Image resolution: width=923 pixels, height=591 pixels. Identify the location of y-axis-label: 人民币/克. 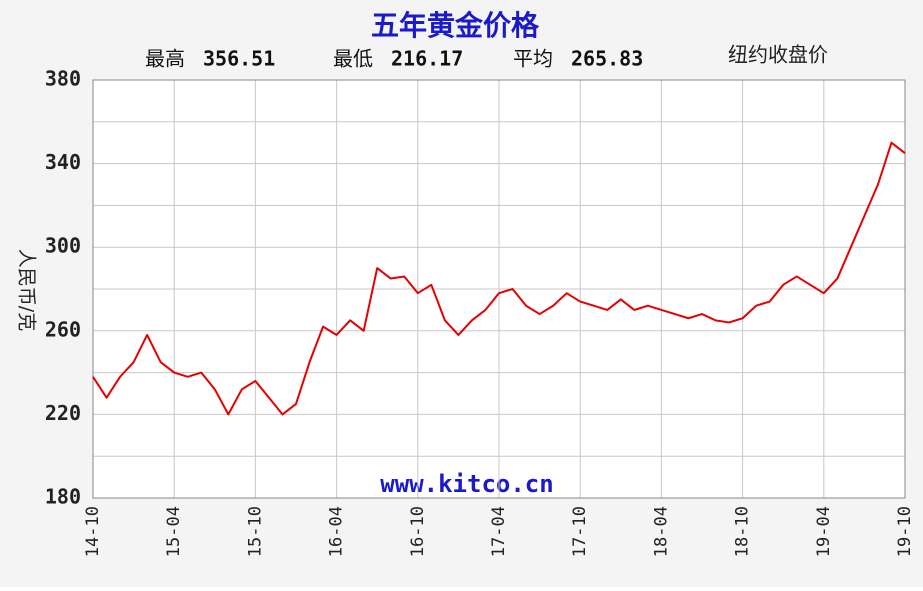
(27, 290).